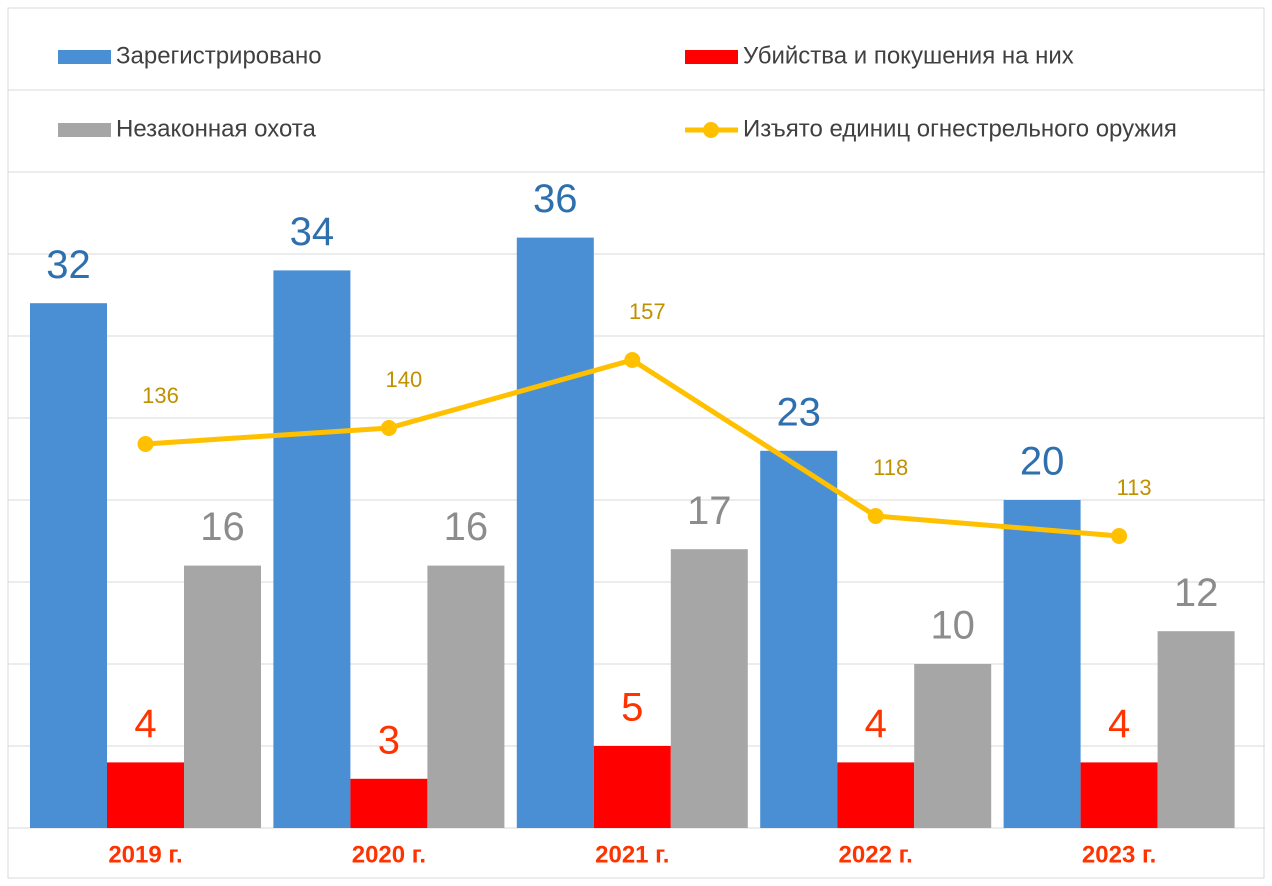 This screenshot has height=886, width=1272. What do you see at coordinates (145, 854) in the screenshot?
I see `x-tick-label: 2019 г.` at bounding box center [145, 854].